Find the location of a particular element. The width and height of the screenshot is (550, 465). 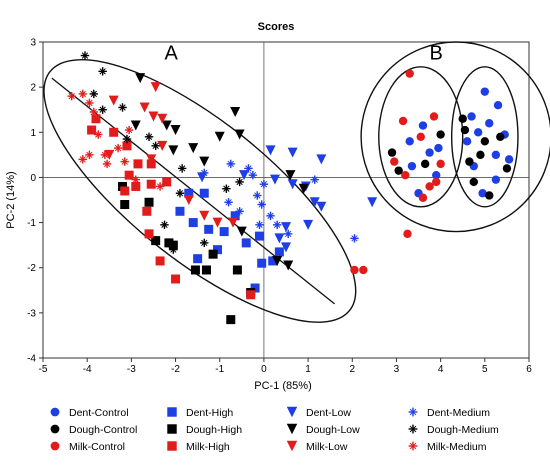

series-dough-medium is located at coordinates (162, 152).